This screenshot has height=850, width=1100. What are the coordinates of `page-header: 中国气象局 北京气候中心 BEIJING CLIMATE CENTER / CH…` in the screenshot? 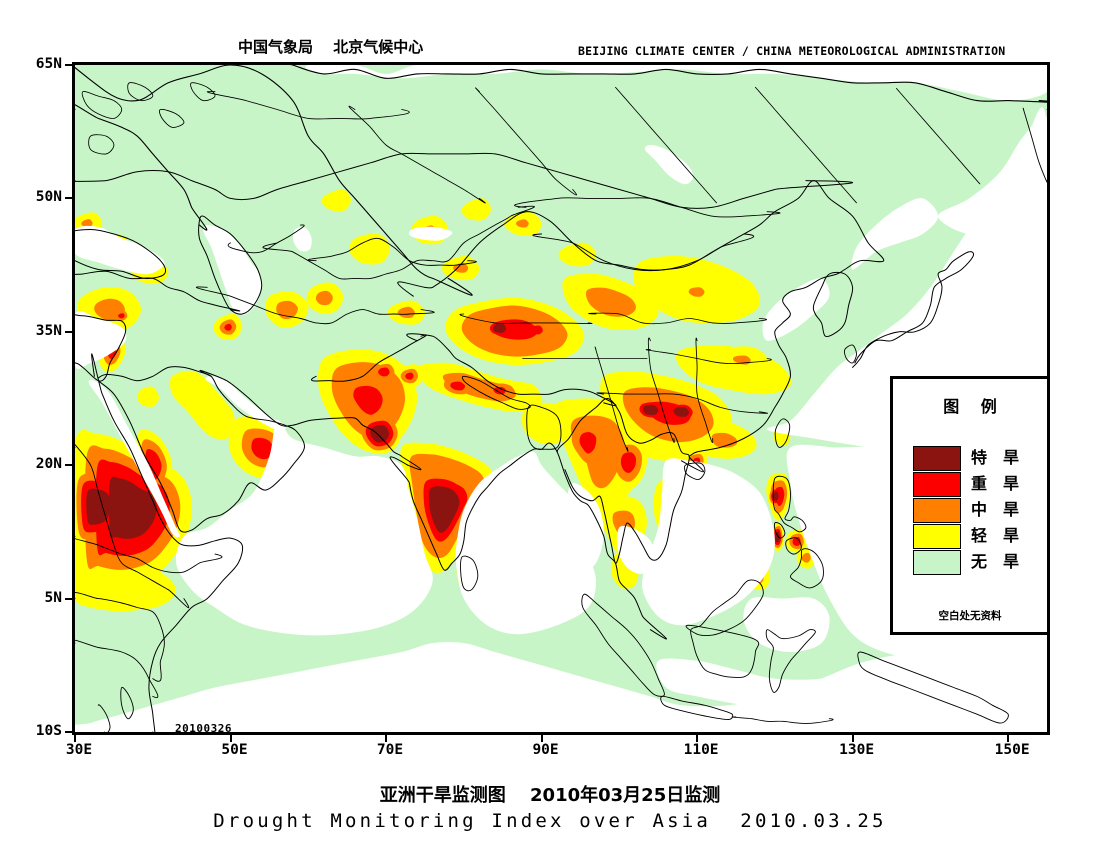 It's located at (550, 31).